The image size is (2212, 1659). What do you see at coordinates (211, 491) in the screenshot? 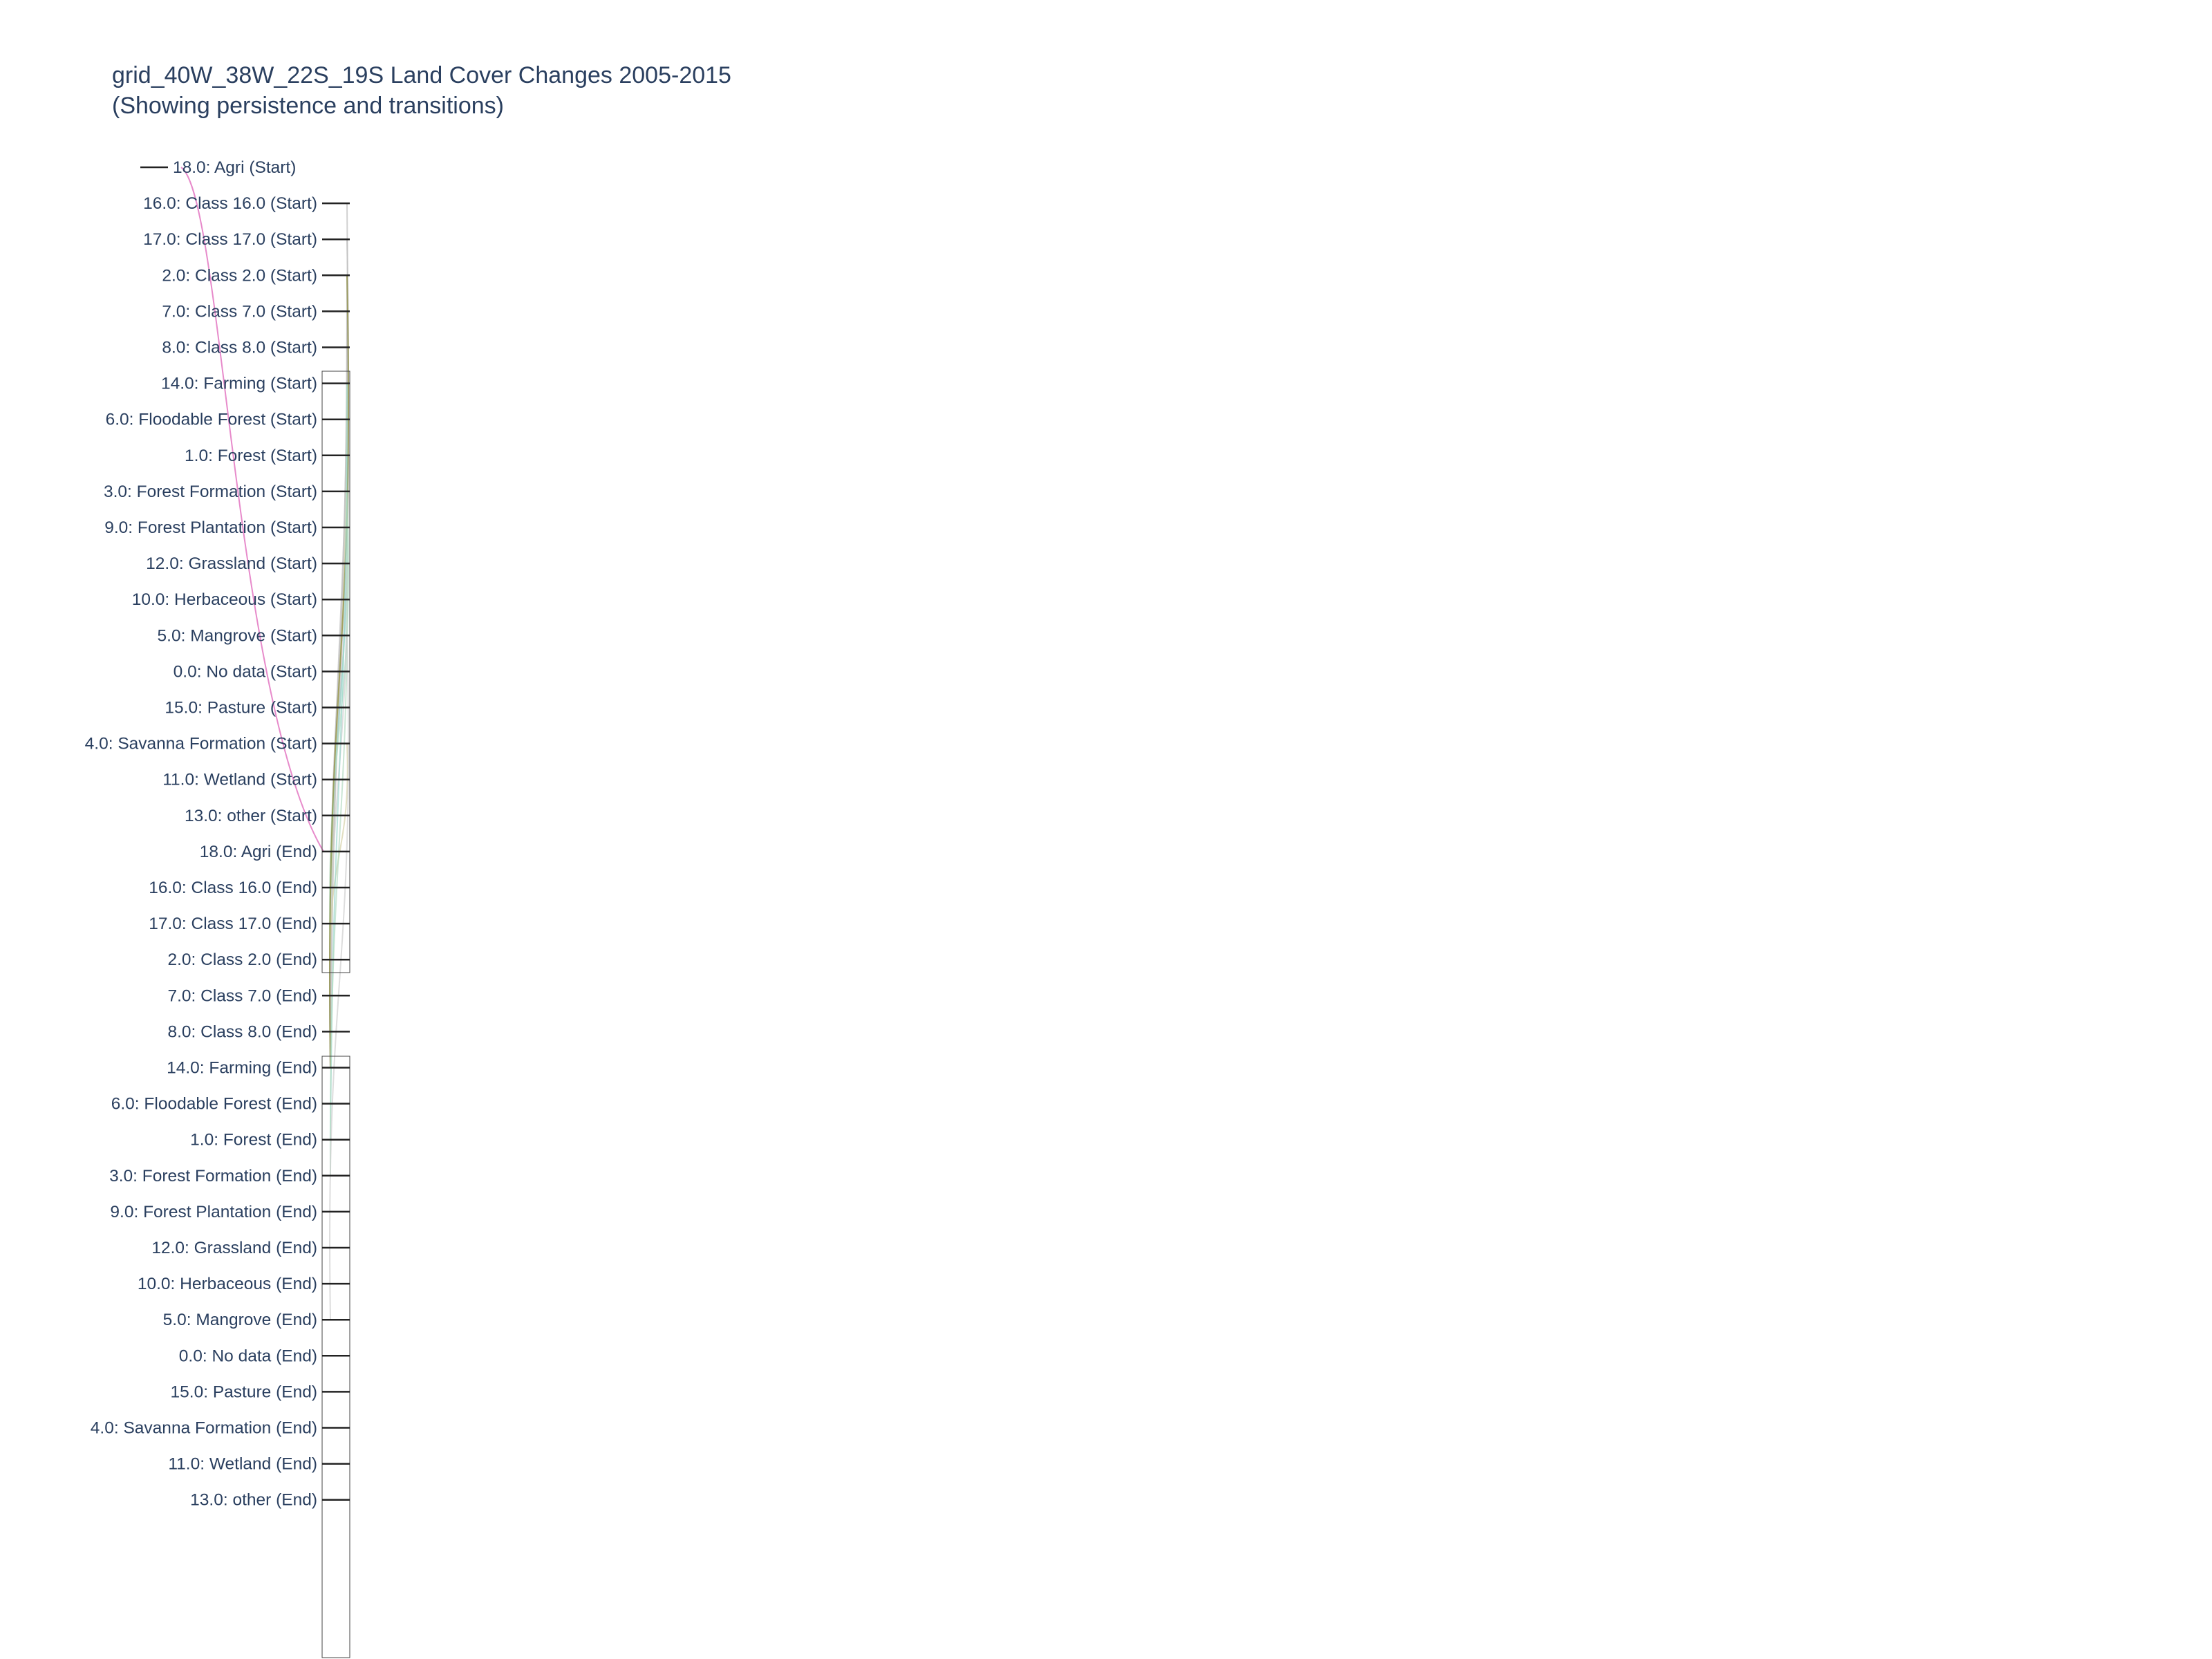
I see `node-label-3-0-forest-formation-start: 3.0: Forest Formation (Start)` at bounding box center [211, 491].